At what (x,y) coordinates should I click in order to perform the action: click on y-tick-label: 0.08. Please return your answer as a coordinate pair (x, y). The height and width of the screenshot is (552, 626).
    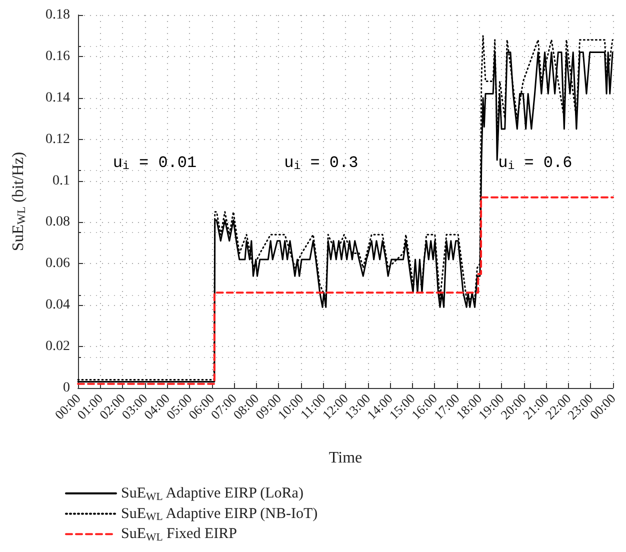
    Looking at the image, I should click on (58, 222).